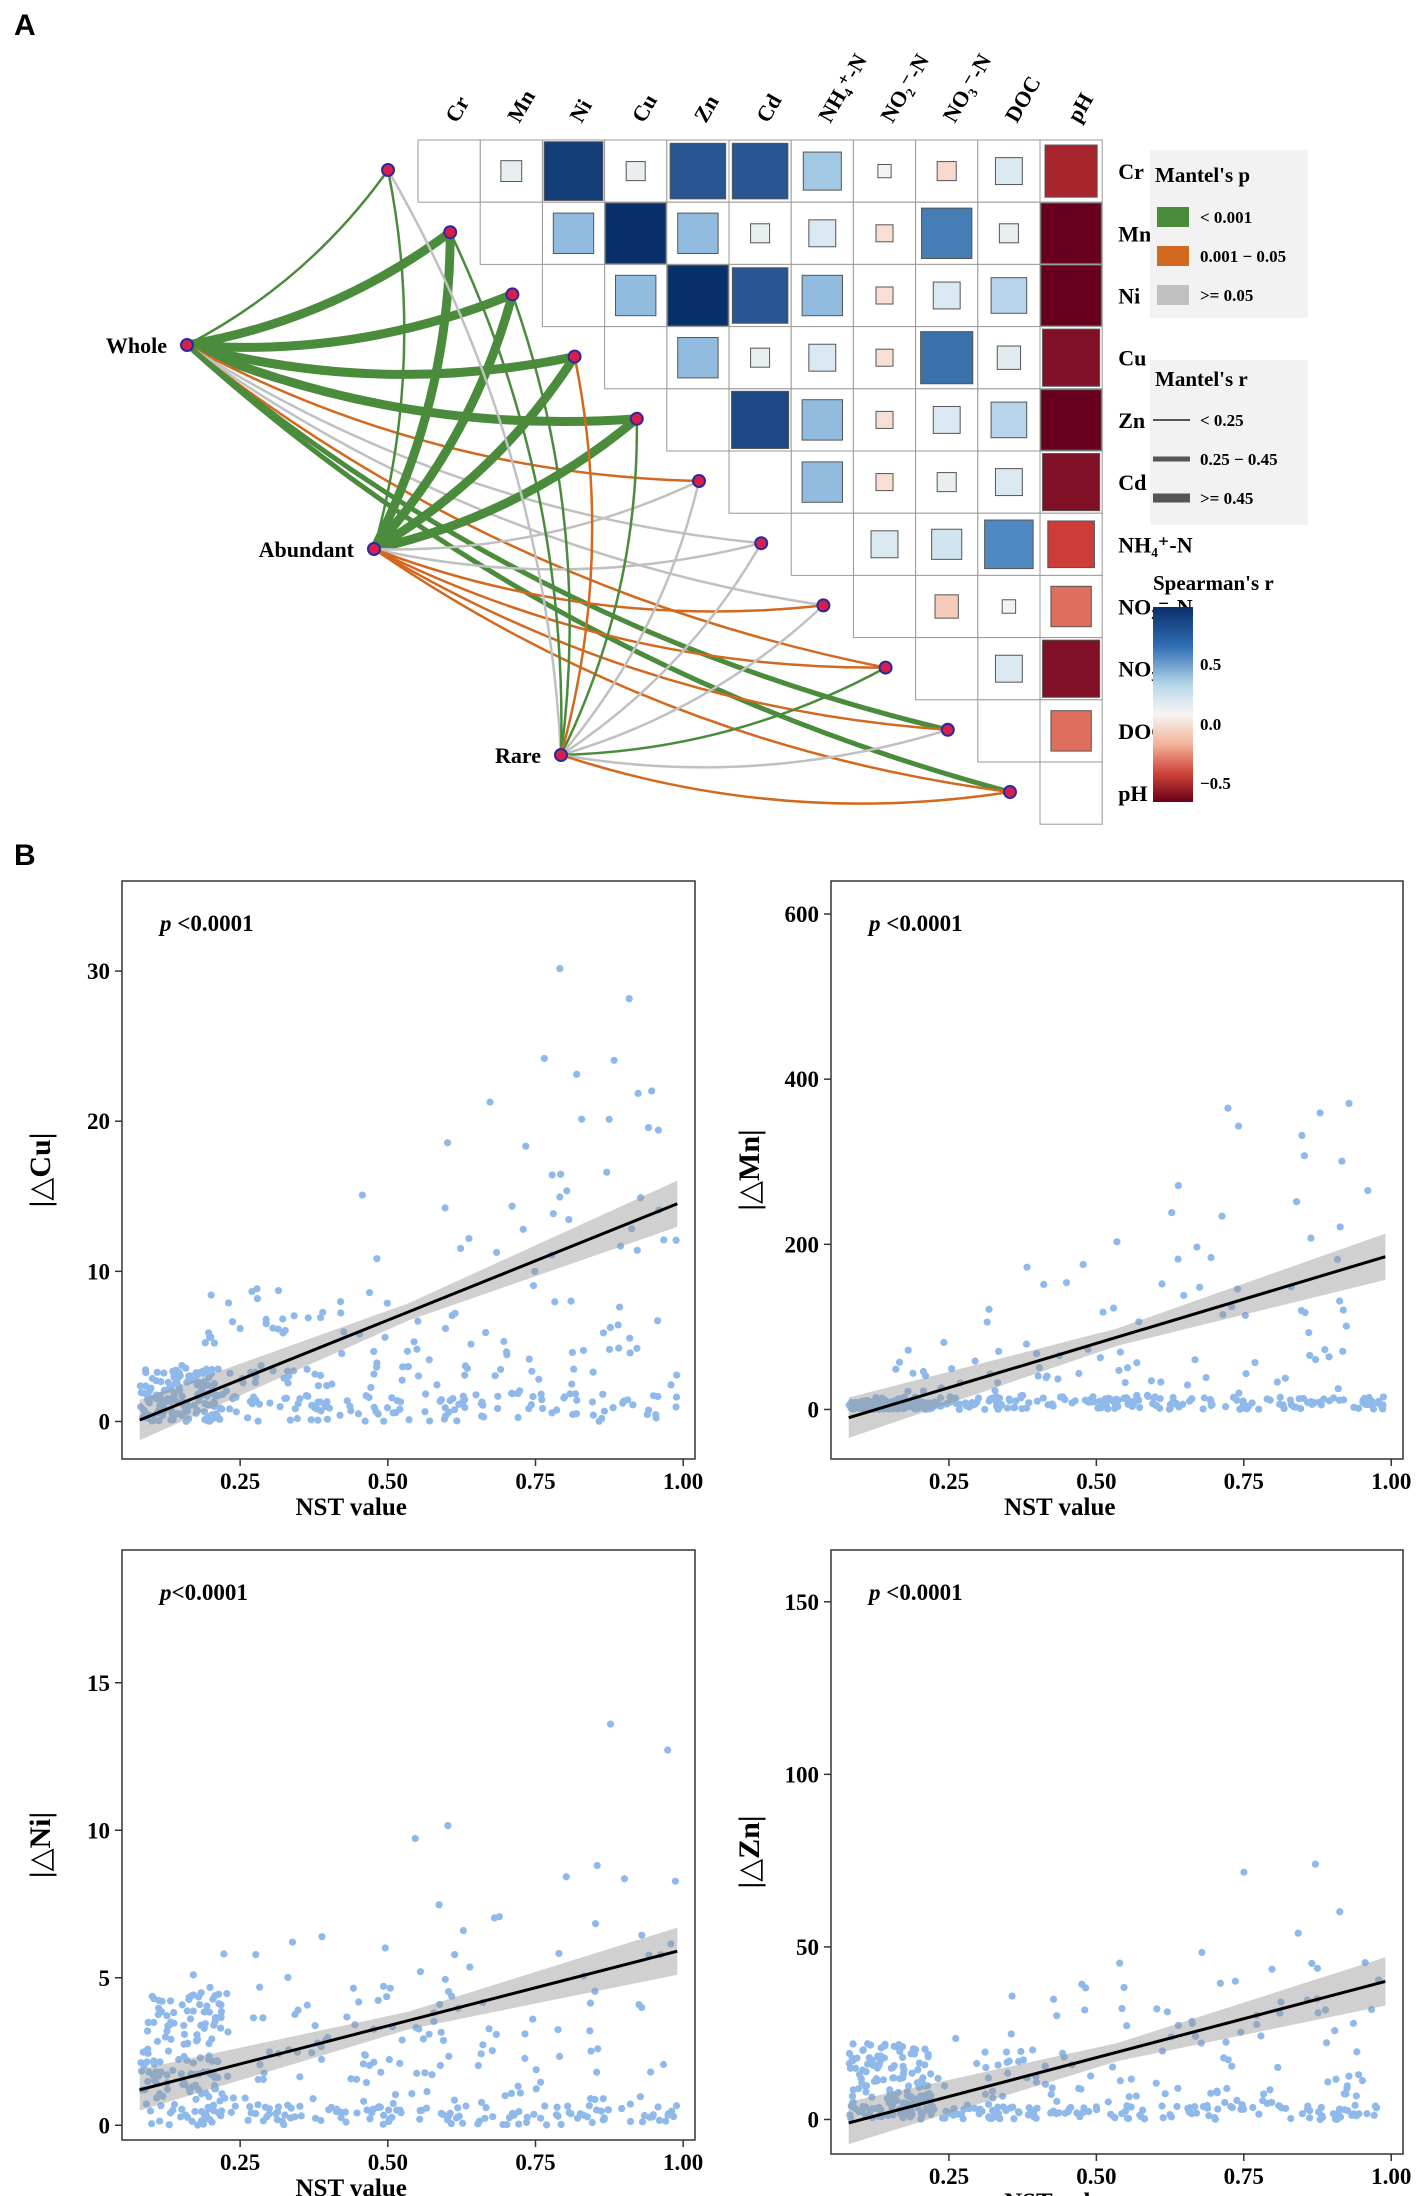 The image size is (1421, 2196). What do you see at coordinates (915, 923) in the screenshot?
I see `p-value-label-1: p <0.0001` at bounding box center [915, 923].